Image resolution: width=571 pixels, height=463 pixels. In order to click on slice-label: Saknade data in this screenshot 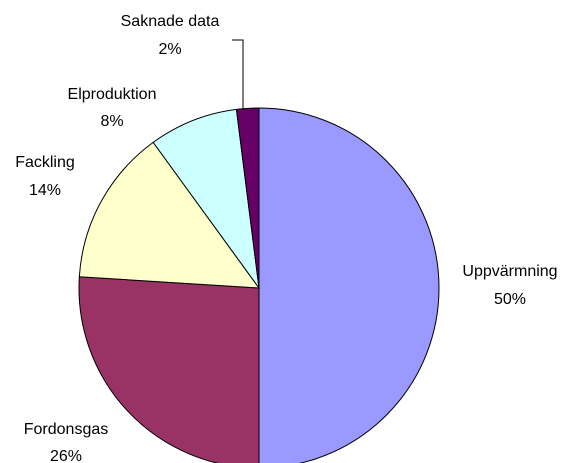, I will do `click(170, 21)`.